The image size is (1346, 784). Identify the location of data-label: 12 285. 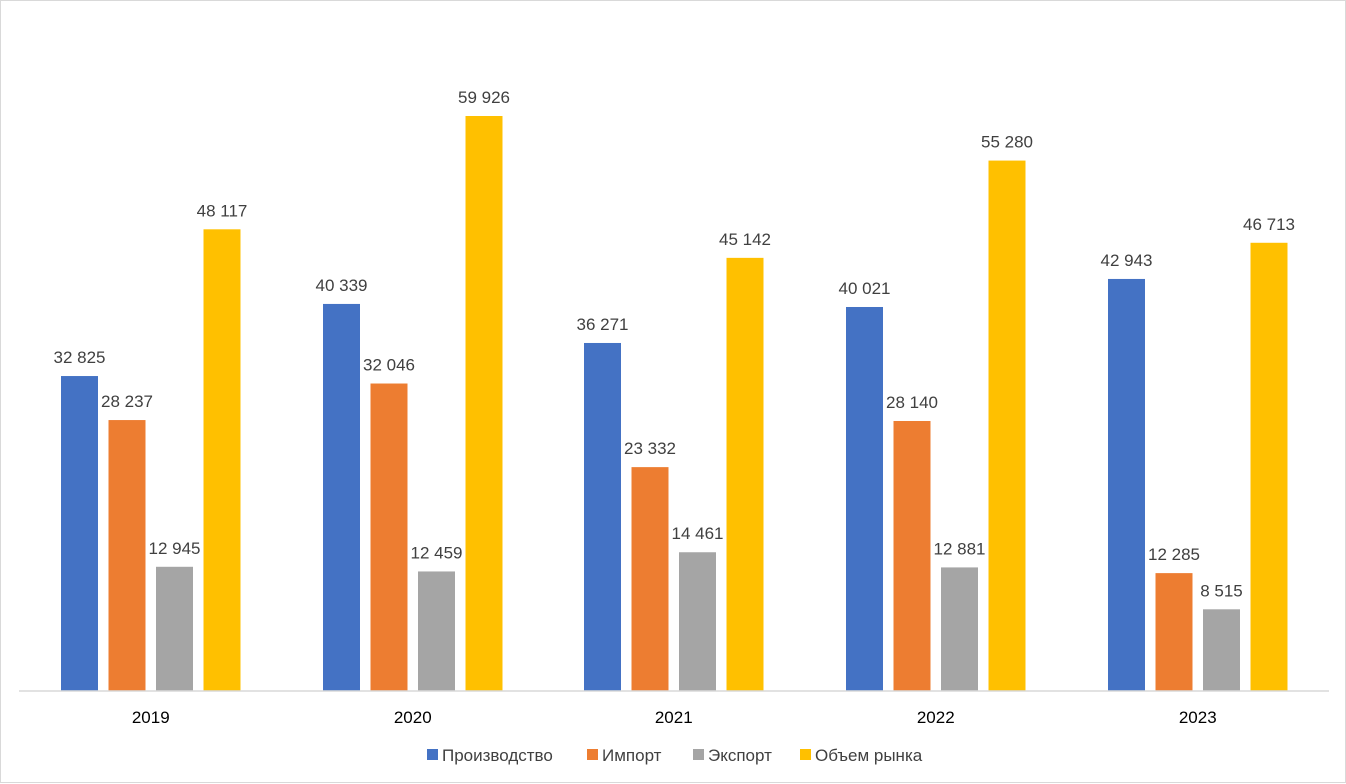
(1174, 554).